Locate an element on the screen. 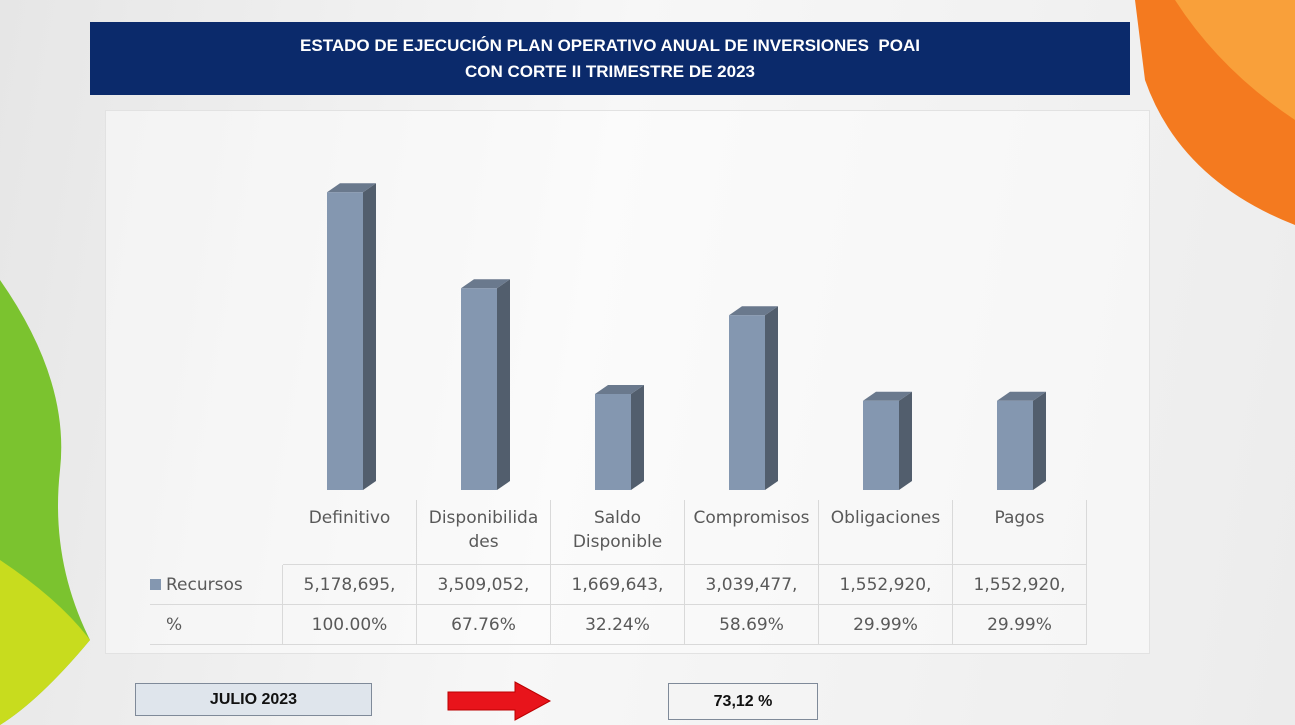 The width and height of the screenshot is (1295, 725). total-box: 73,12 % is located at coordinates (743, 701).